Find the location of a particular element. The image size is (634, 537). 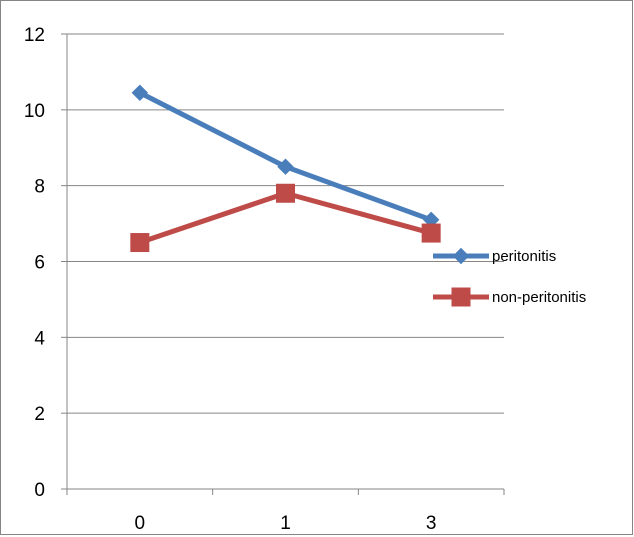

y-tick-label-10: 10 is located at coordinates (34, 111).